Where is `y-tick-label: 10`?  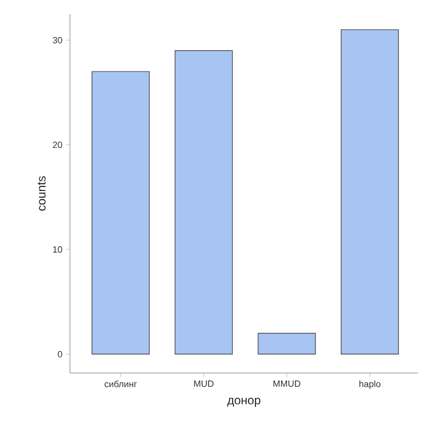
y-tick-label: 10 is located at coordinates (57, 249).